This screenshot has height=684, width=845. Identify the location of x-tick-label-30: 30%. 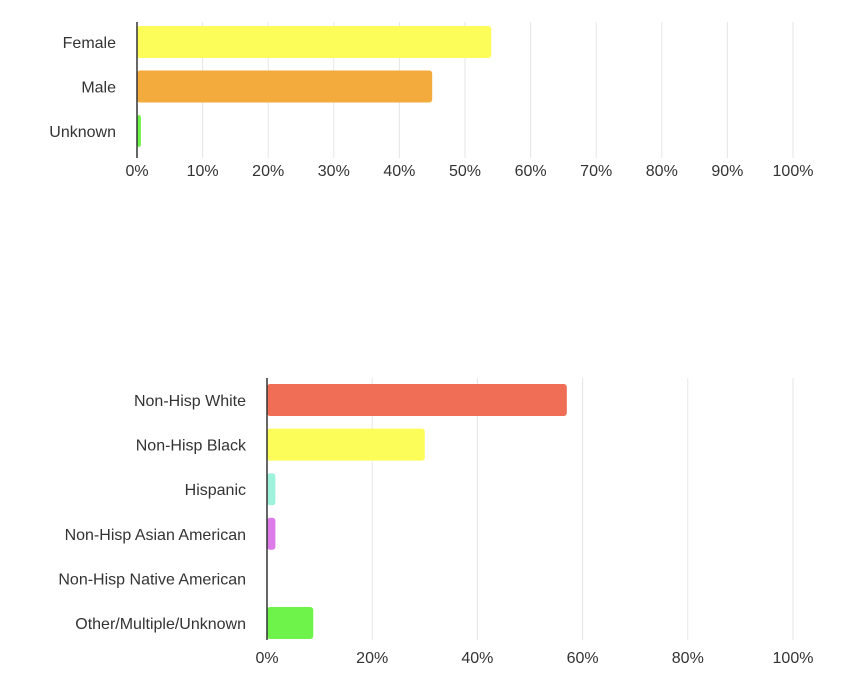
(334, 171).